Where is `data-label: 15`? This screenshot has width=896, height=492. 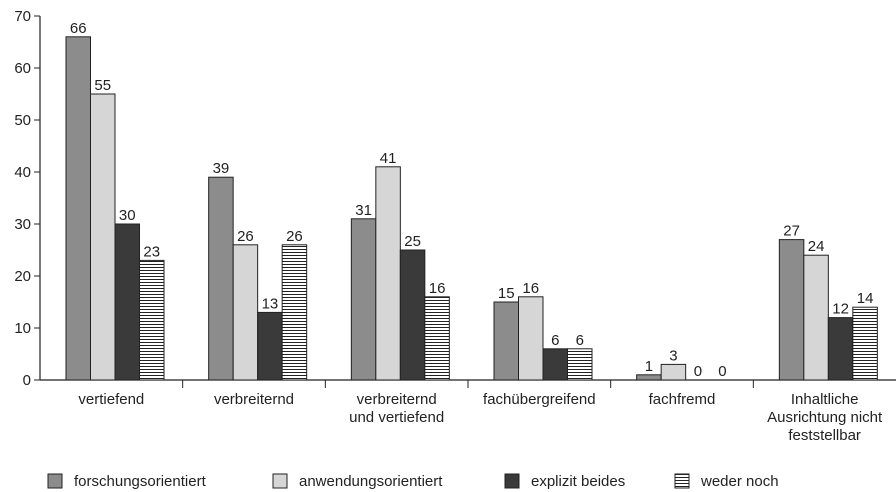
data-label: 15 is located at coordinates (506, 293).